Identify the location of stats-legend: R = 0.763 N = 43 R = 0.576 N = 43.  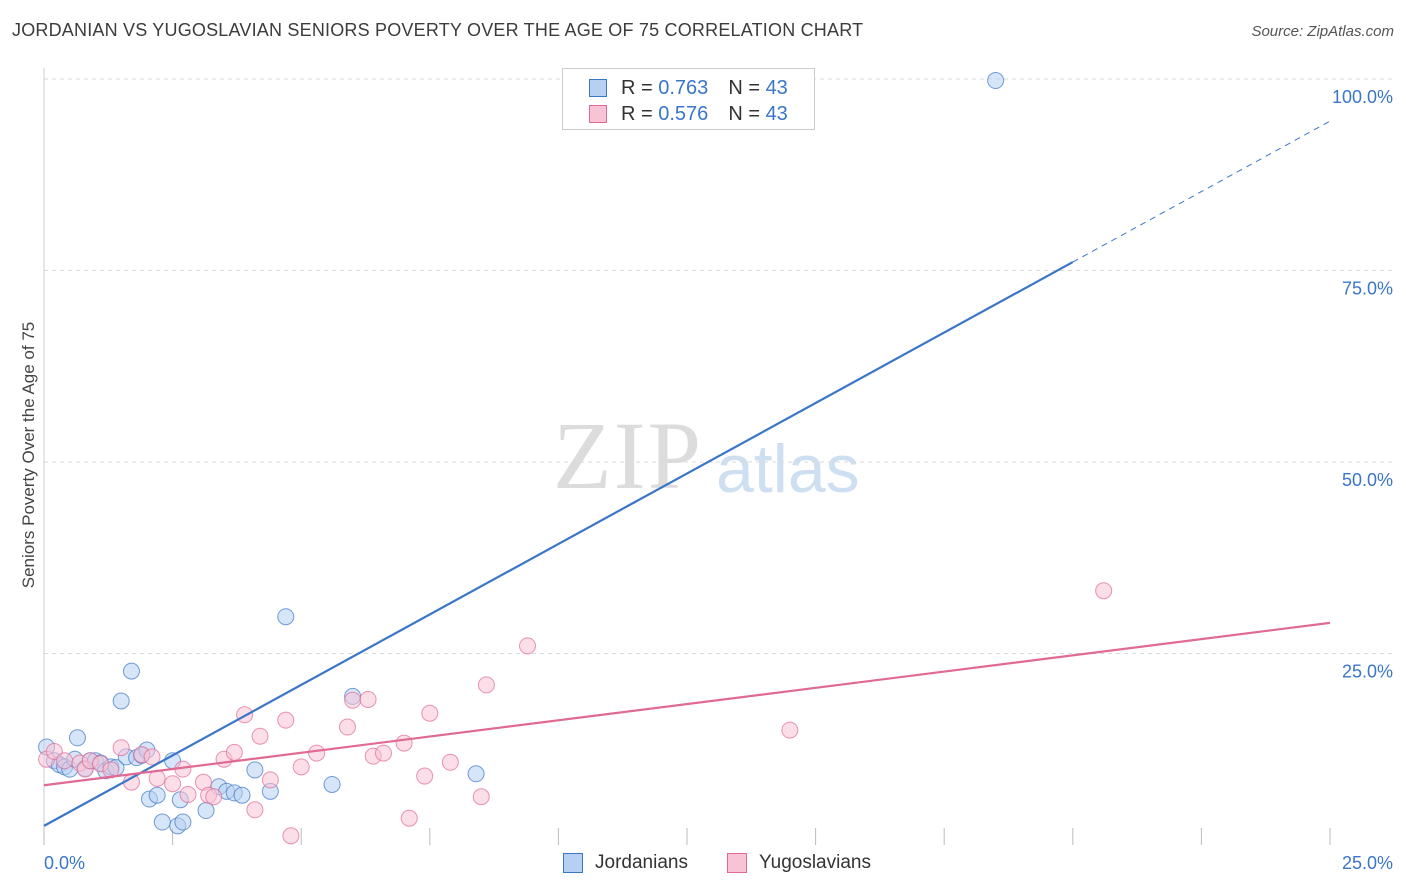
(688, 99).